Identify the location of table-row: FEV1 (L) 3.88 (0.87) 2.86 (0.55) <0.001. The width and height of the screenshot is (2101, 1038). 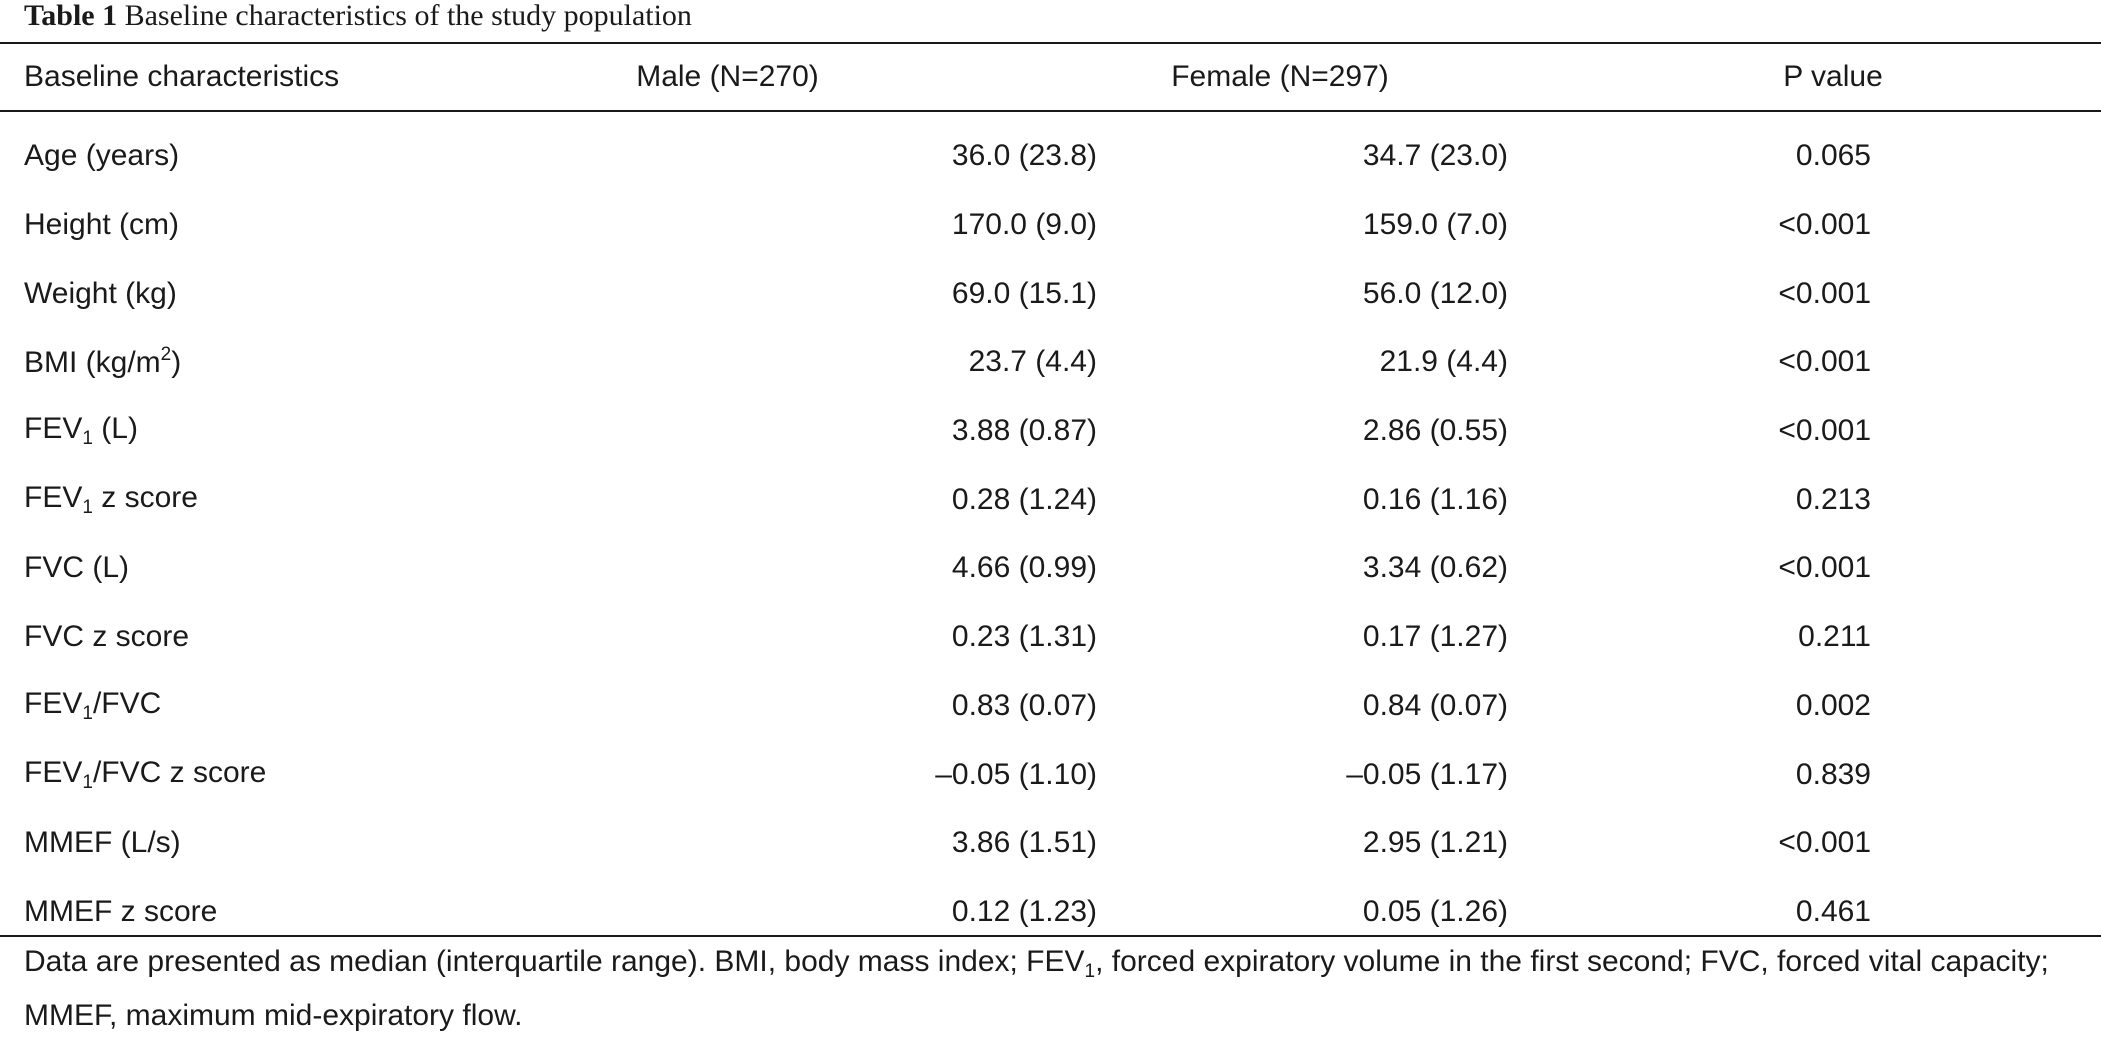
(1050, 431).